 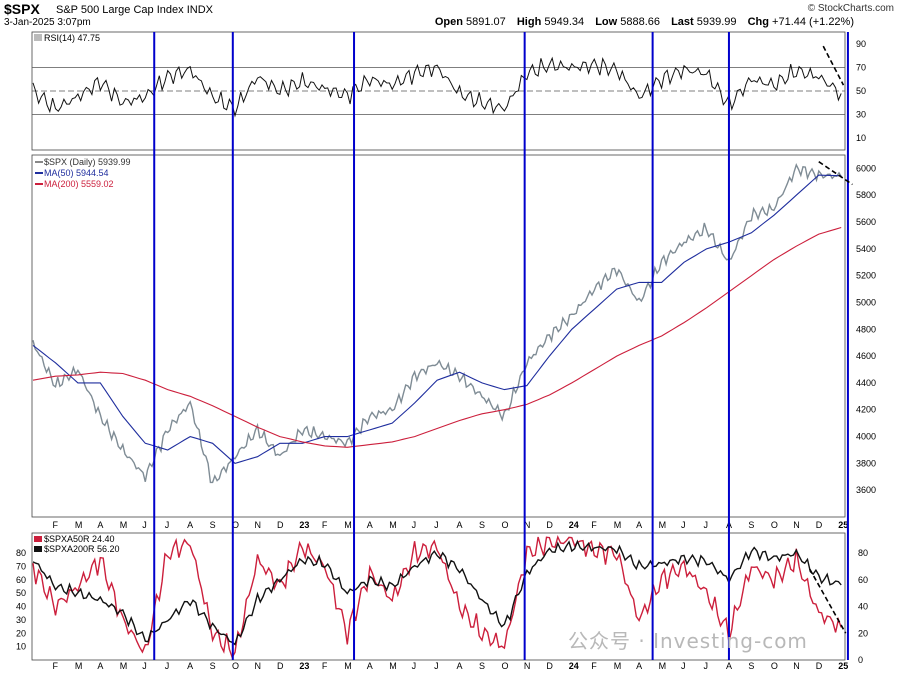 I want to click on price-tick-label: 4600, so click(x=866, y=356).